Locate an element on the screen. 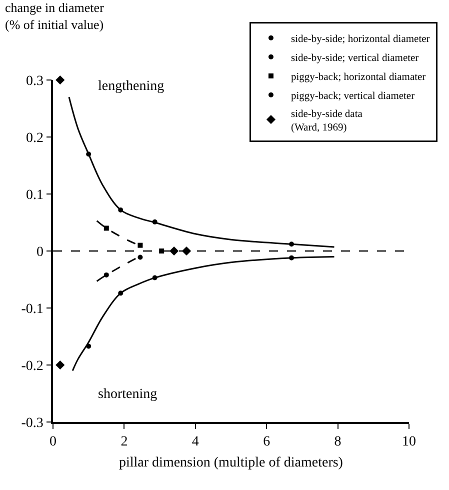 The height and width of the screenshot is (490, 449). x-tick-label: 2 is located at coordinates (124, 442).